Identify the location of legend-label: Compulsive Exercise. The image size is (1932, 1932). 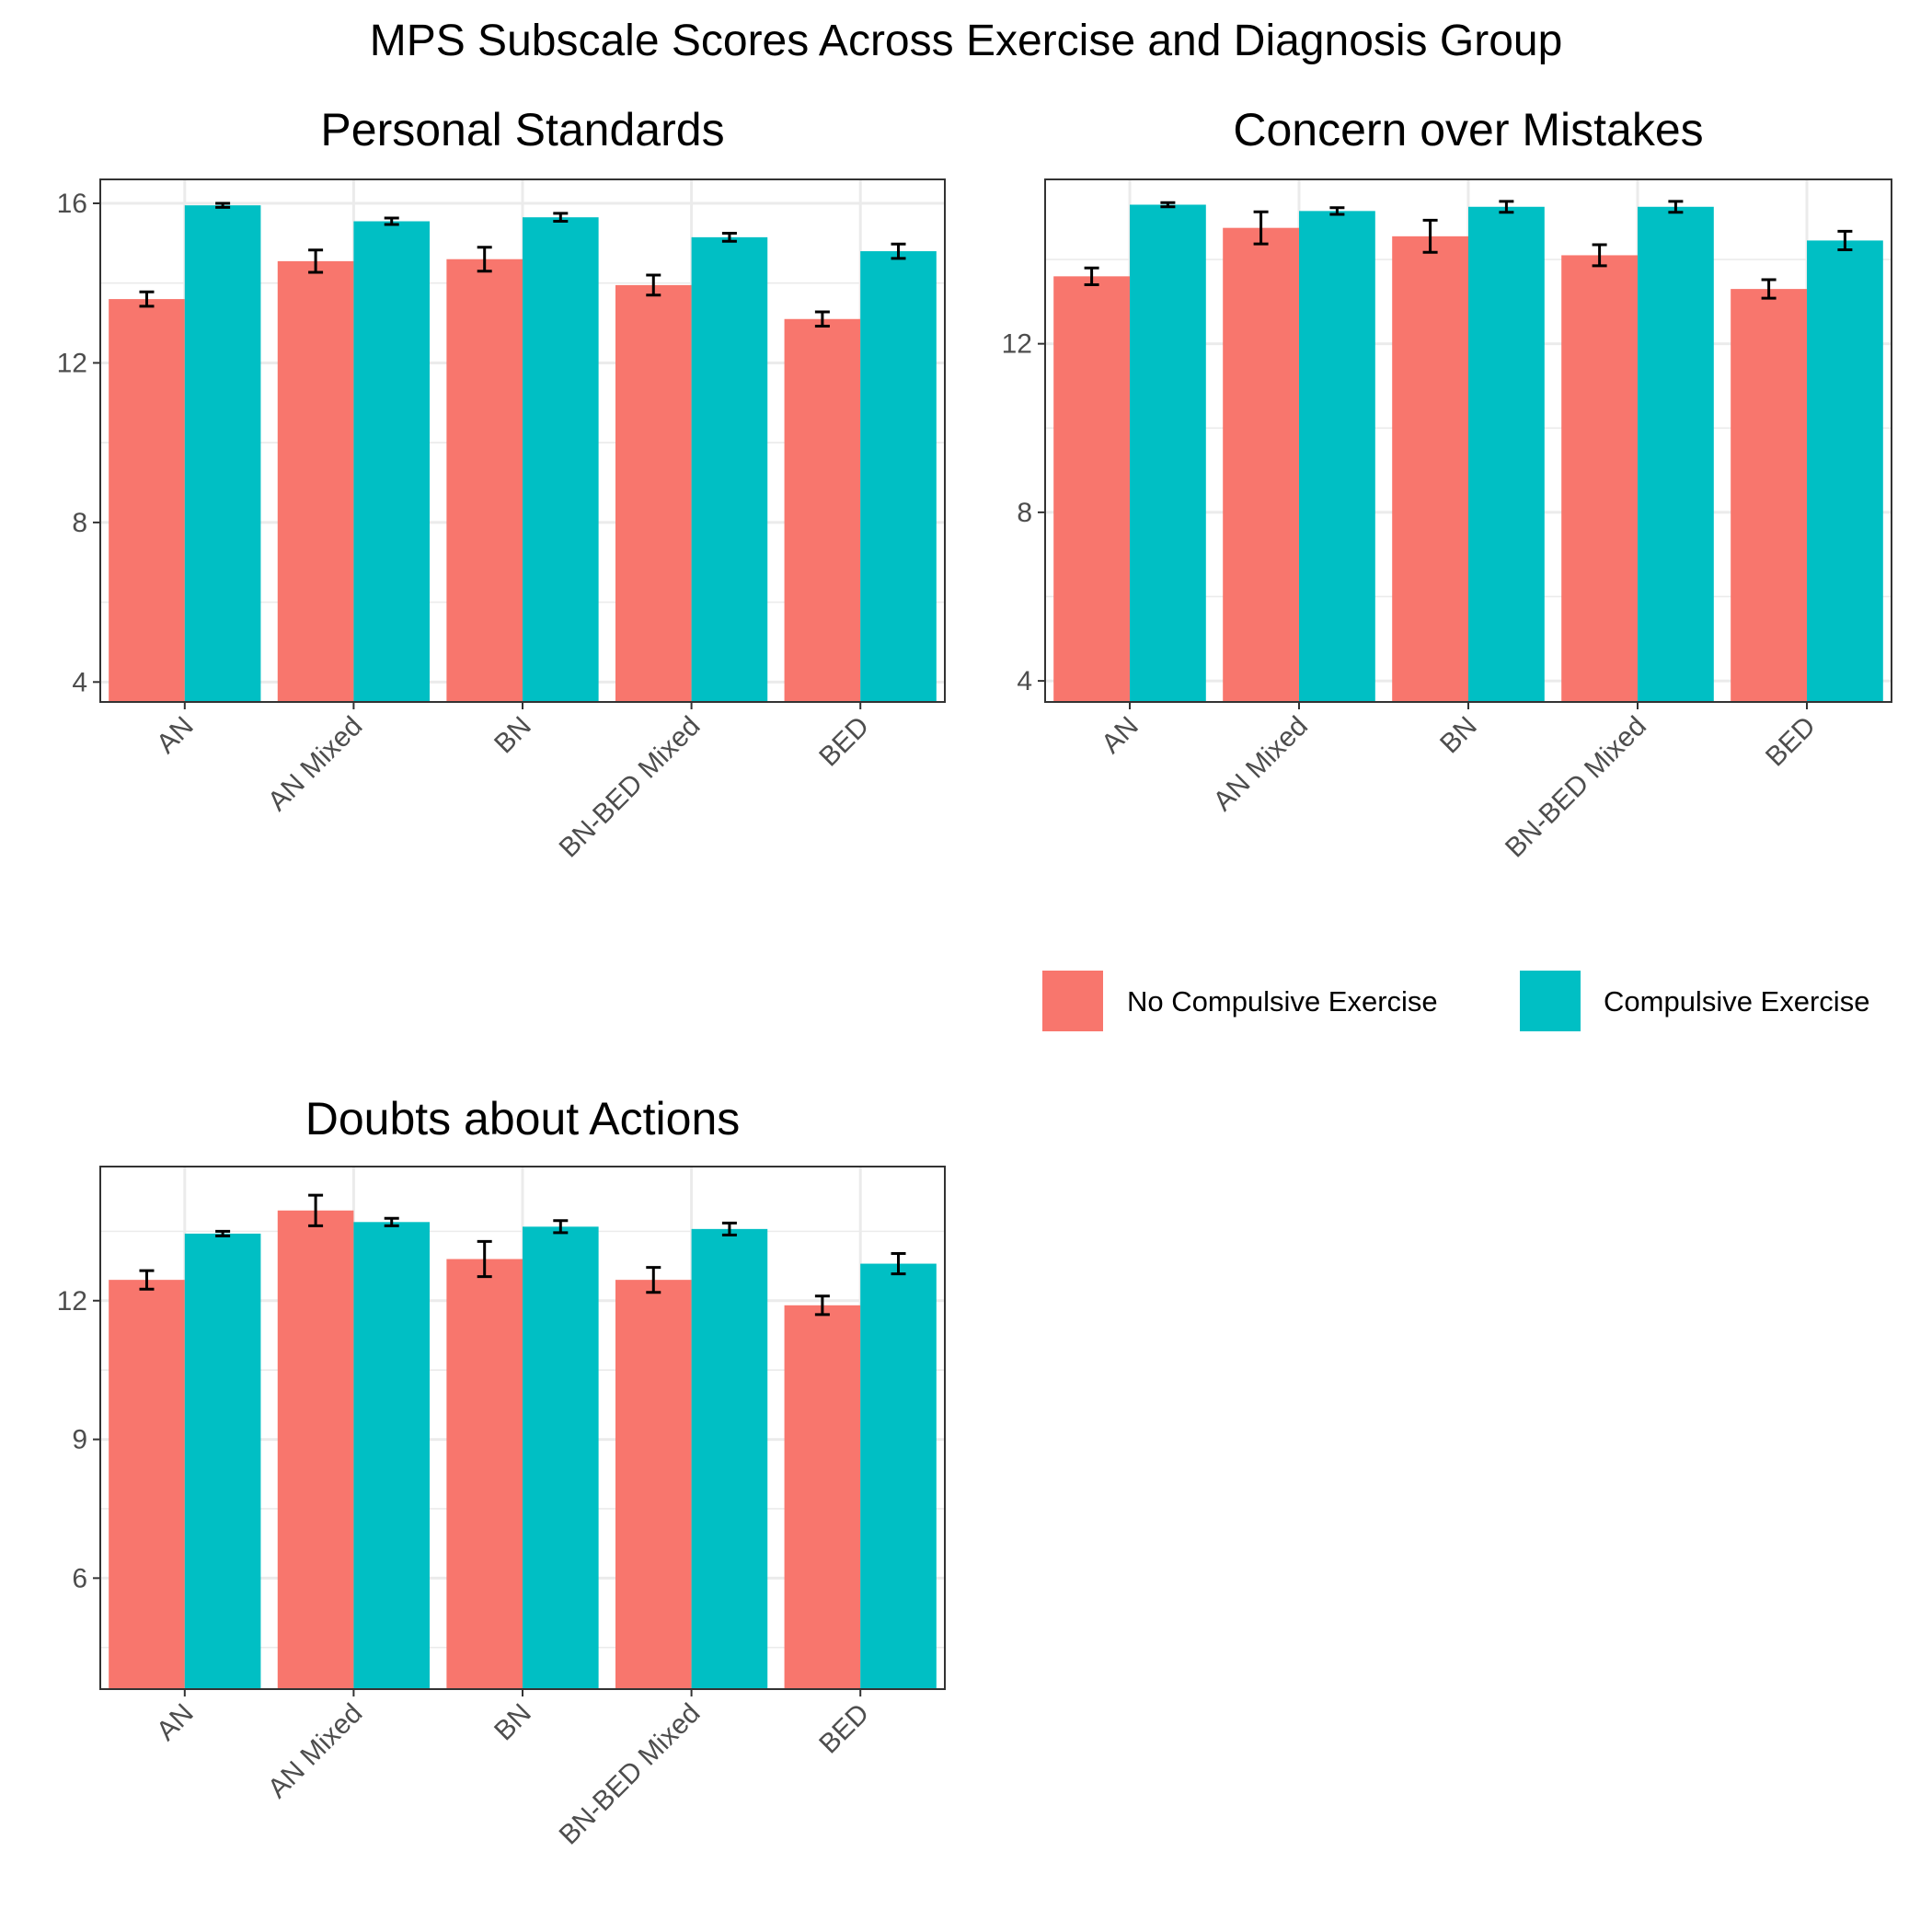
(1736, 1001).